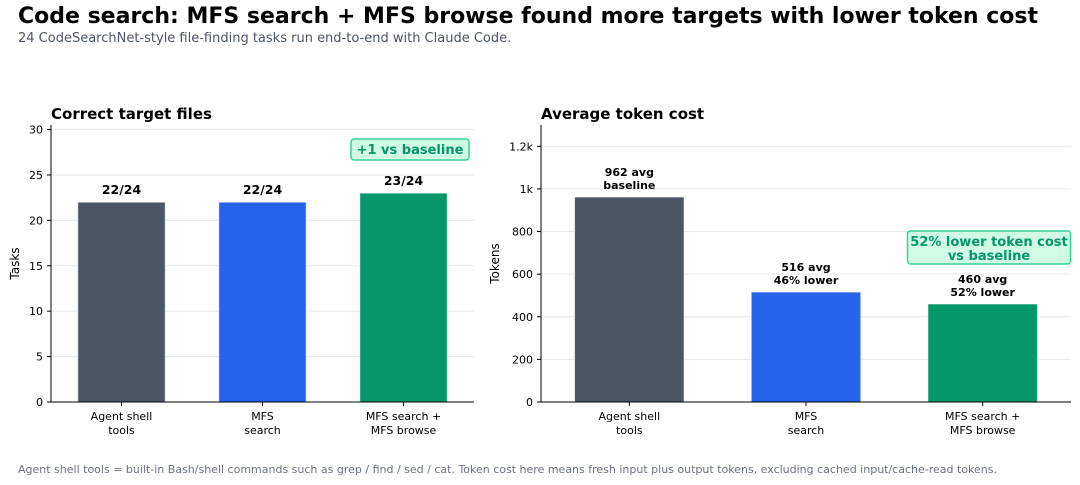 The height and width of the screenshot is (485, 1080). Describe the element at coordinates (522, 274) in the screenshot. I see `y-tick-label: 600` at that location.